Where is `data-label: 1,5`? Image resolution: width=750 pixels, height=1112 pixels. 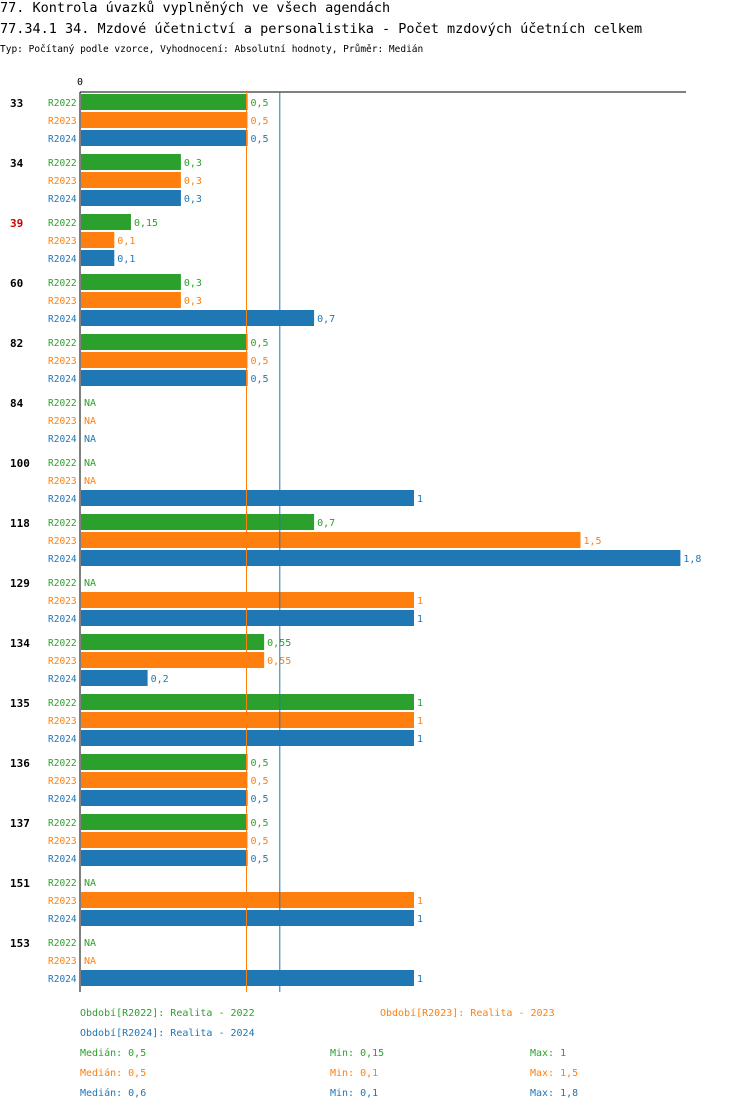
data-label: 1,5 is located at coordinates (593, 541).